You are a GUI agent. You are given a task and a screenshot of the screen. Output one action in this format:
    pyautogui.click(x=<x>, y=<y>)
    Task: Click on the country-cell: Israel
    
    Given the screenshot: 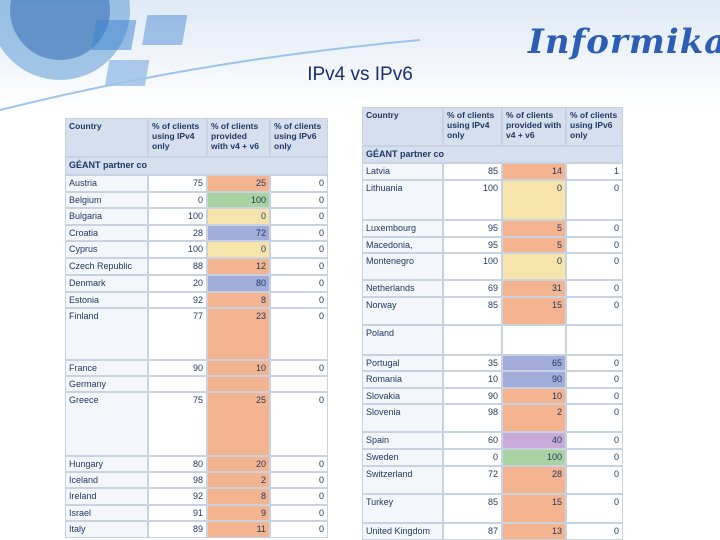 What is the action you would take?
    pyautogui.click(x=106, y=513)
    